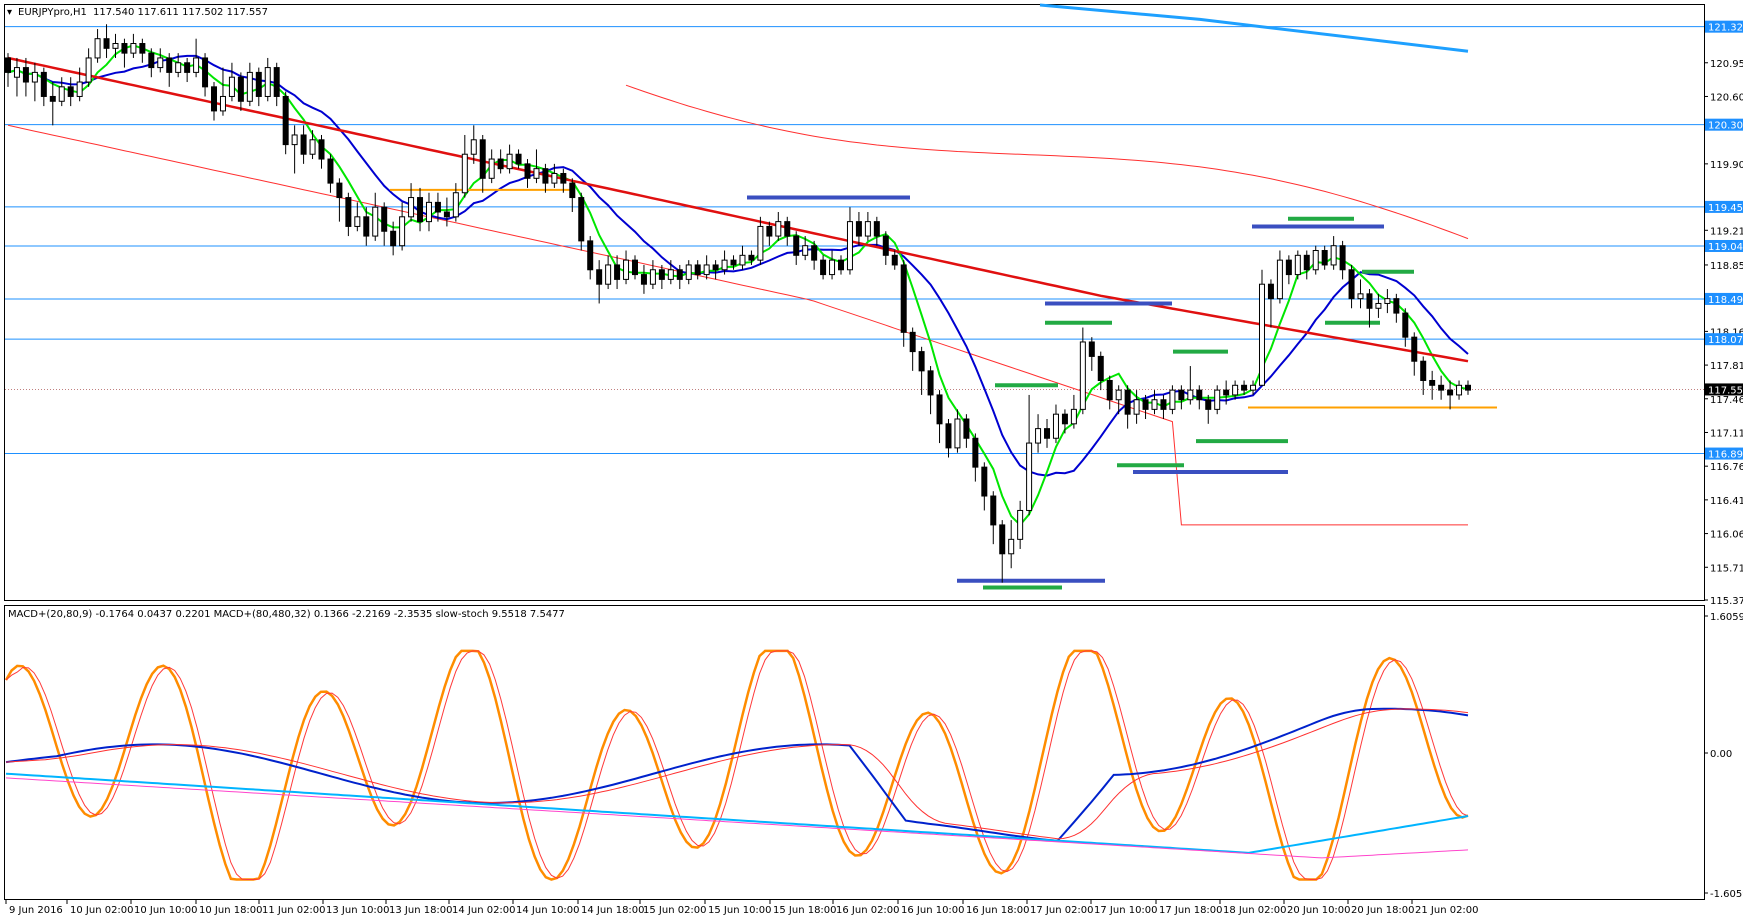  What do you see at coordinates (1725, 455) in the screenshot?
I see `price-level-tag-label: 116.891` at bounding box center [1725, 455].